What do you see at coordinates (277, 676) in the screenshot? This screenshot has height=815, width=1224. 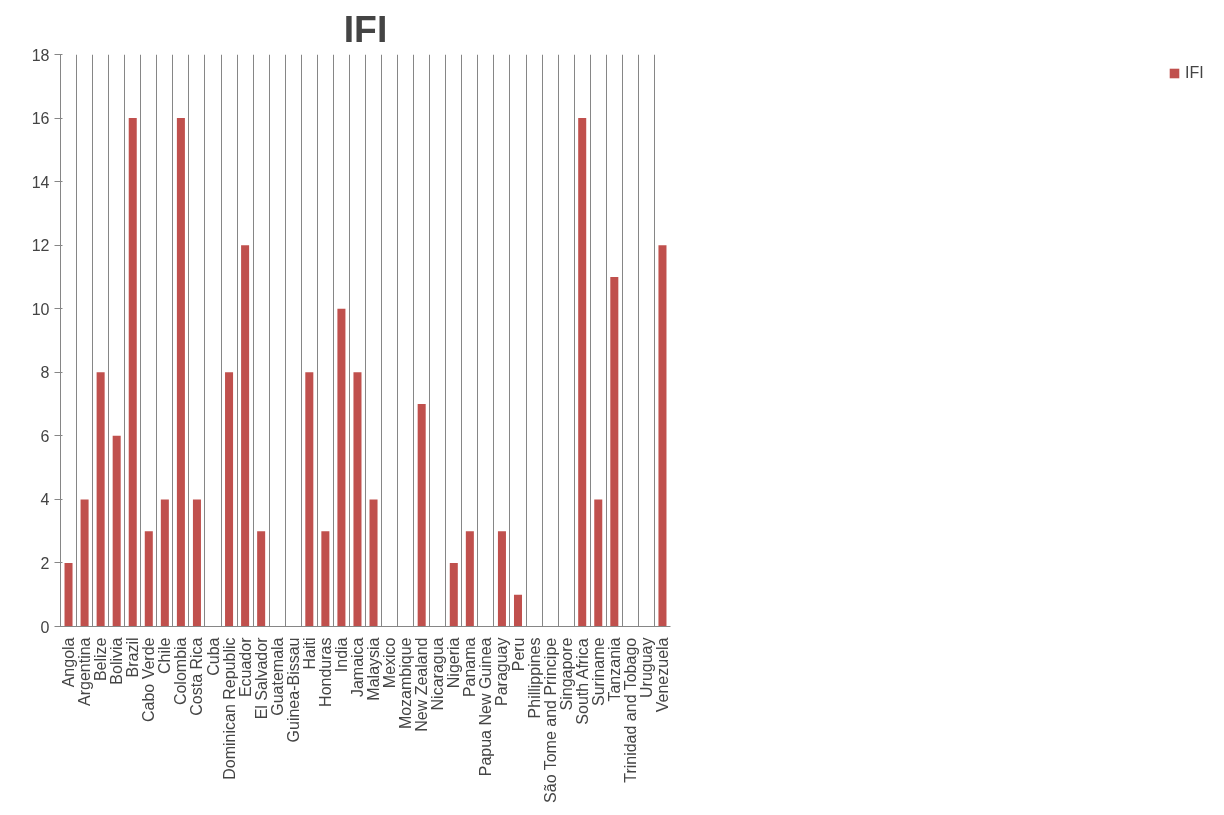 I see `x-tick-label: Guatemala` at bounding box center [277, 676].